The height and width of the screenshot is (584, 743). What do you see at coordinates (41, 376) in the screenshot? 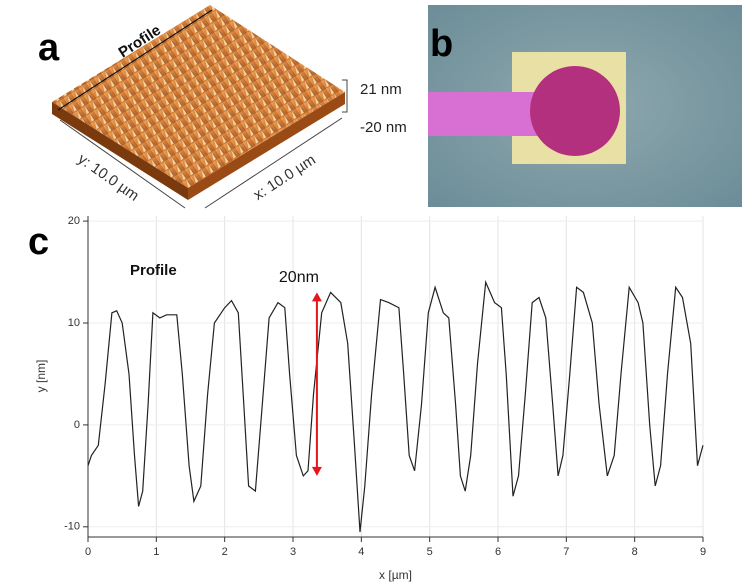
I see `y-axis-title: y [nm]` at bounding box center [41, 376].